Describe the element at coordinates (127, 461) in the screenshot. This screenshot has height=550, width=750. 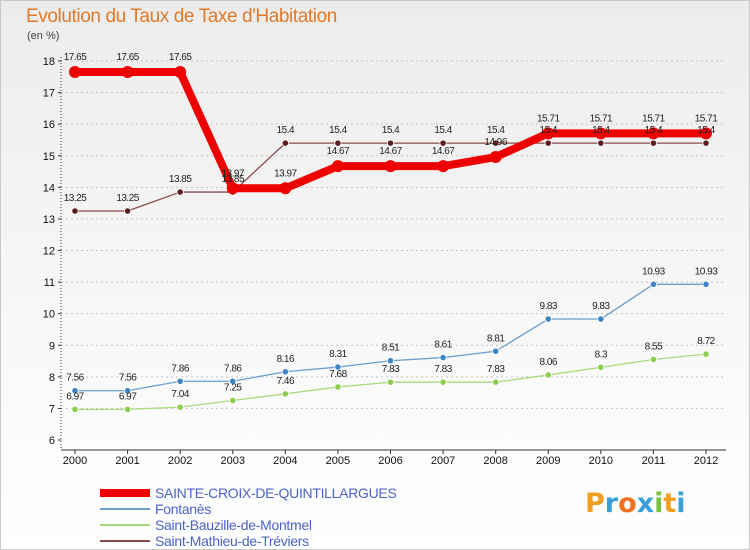
I see `x-tick-label: 2001` at that location.